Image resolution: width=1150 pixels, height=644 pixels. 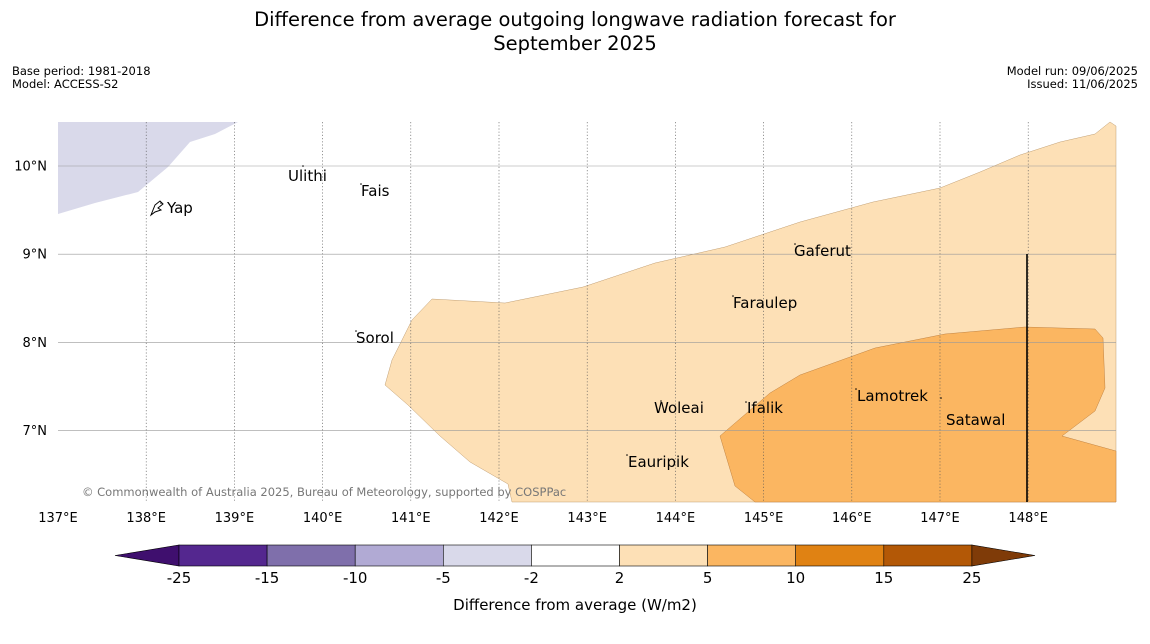 I want to click on anomaly-region-orange, so click(x=918, y=414).